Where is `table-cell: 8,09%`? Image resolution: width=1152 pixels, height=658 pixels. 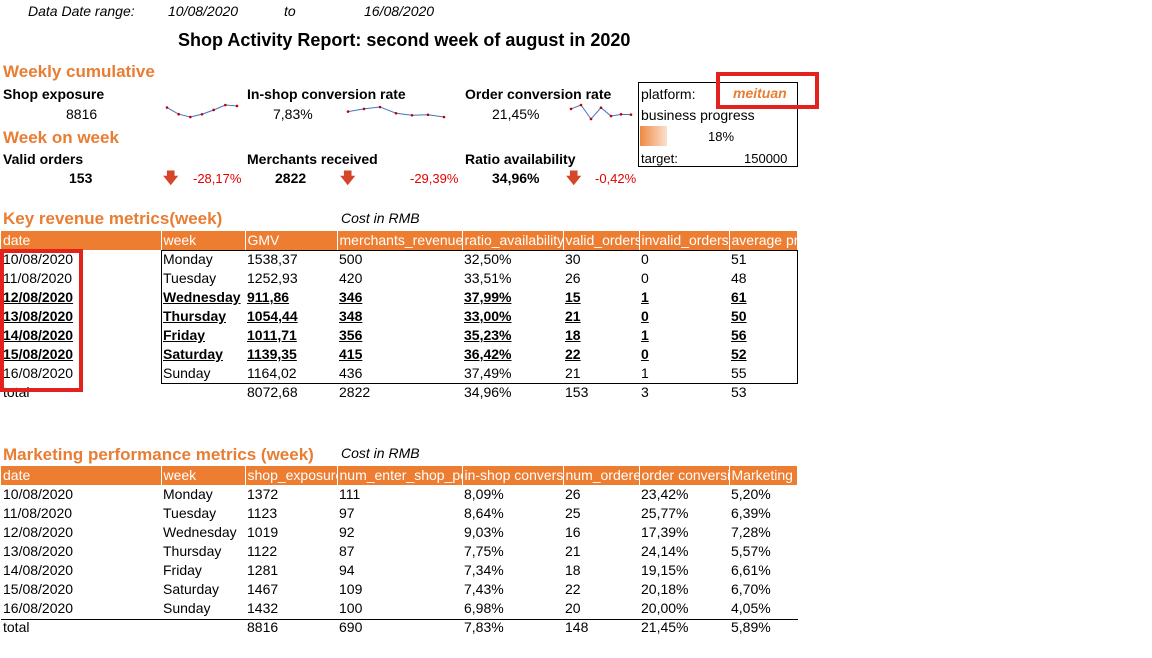
table-cell: 8,09% is located at coordinates (484, 494).